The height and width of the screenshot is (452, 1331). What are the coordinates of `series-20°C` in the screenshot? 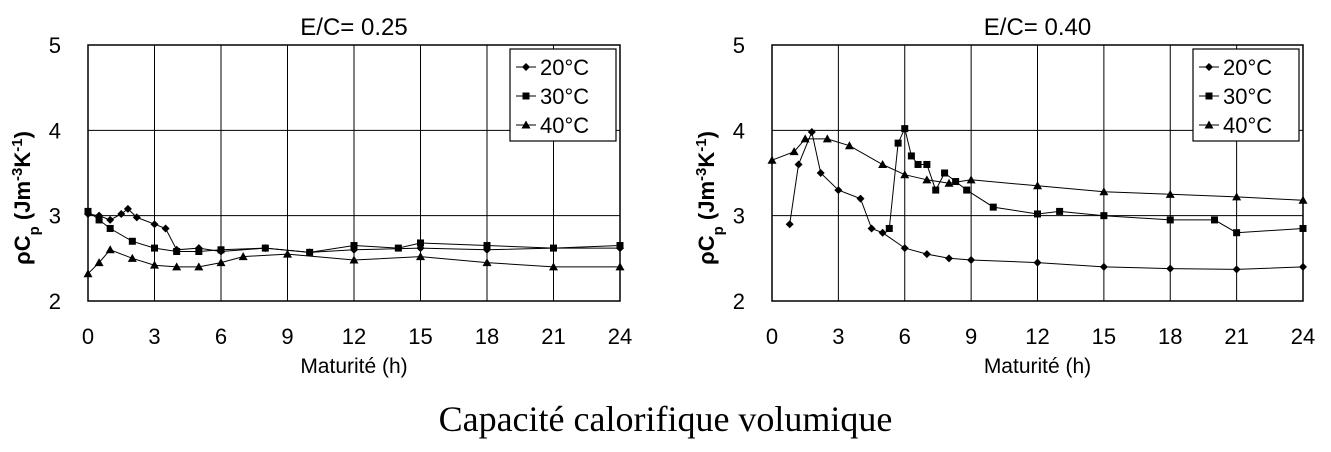 It's located at (1046, 201).